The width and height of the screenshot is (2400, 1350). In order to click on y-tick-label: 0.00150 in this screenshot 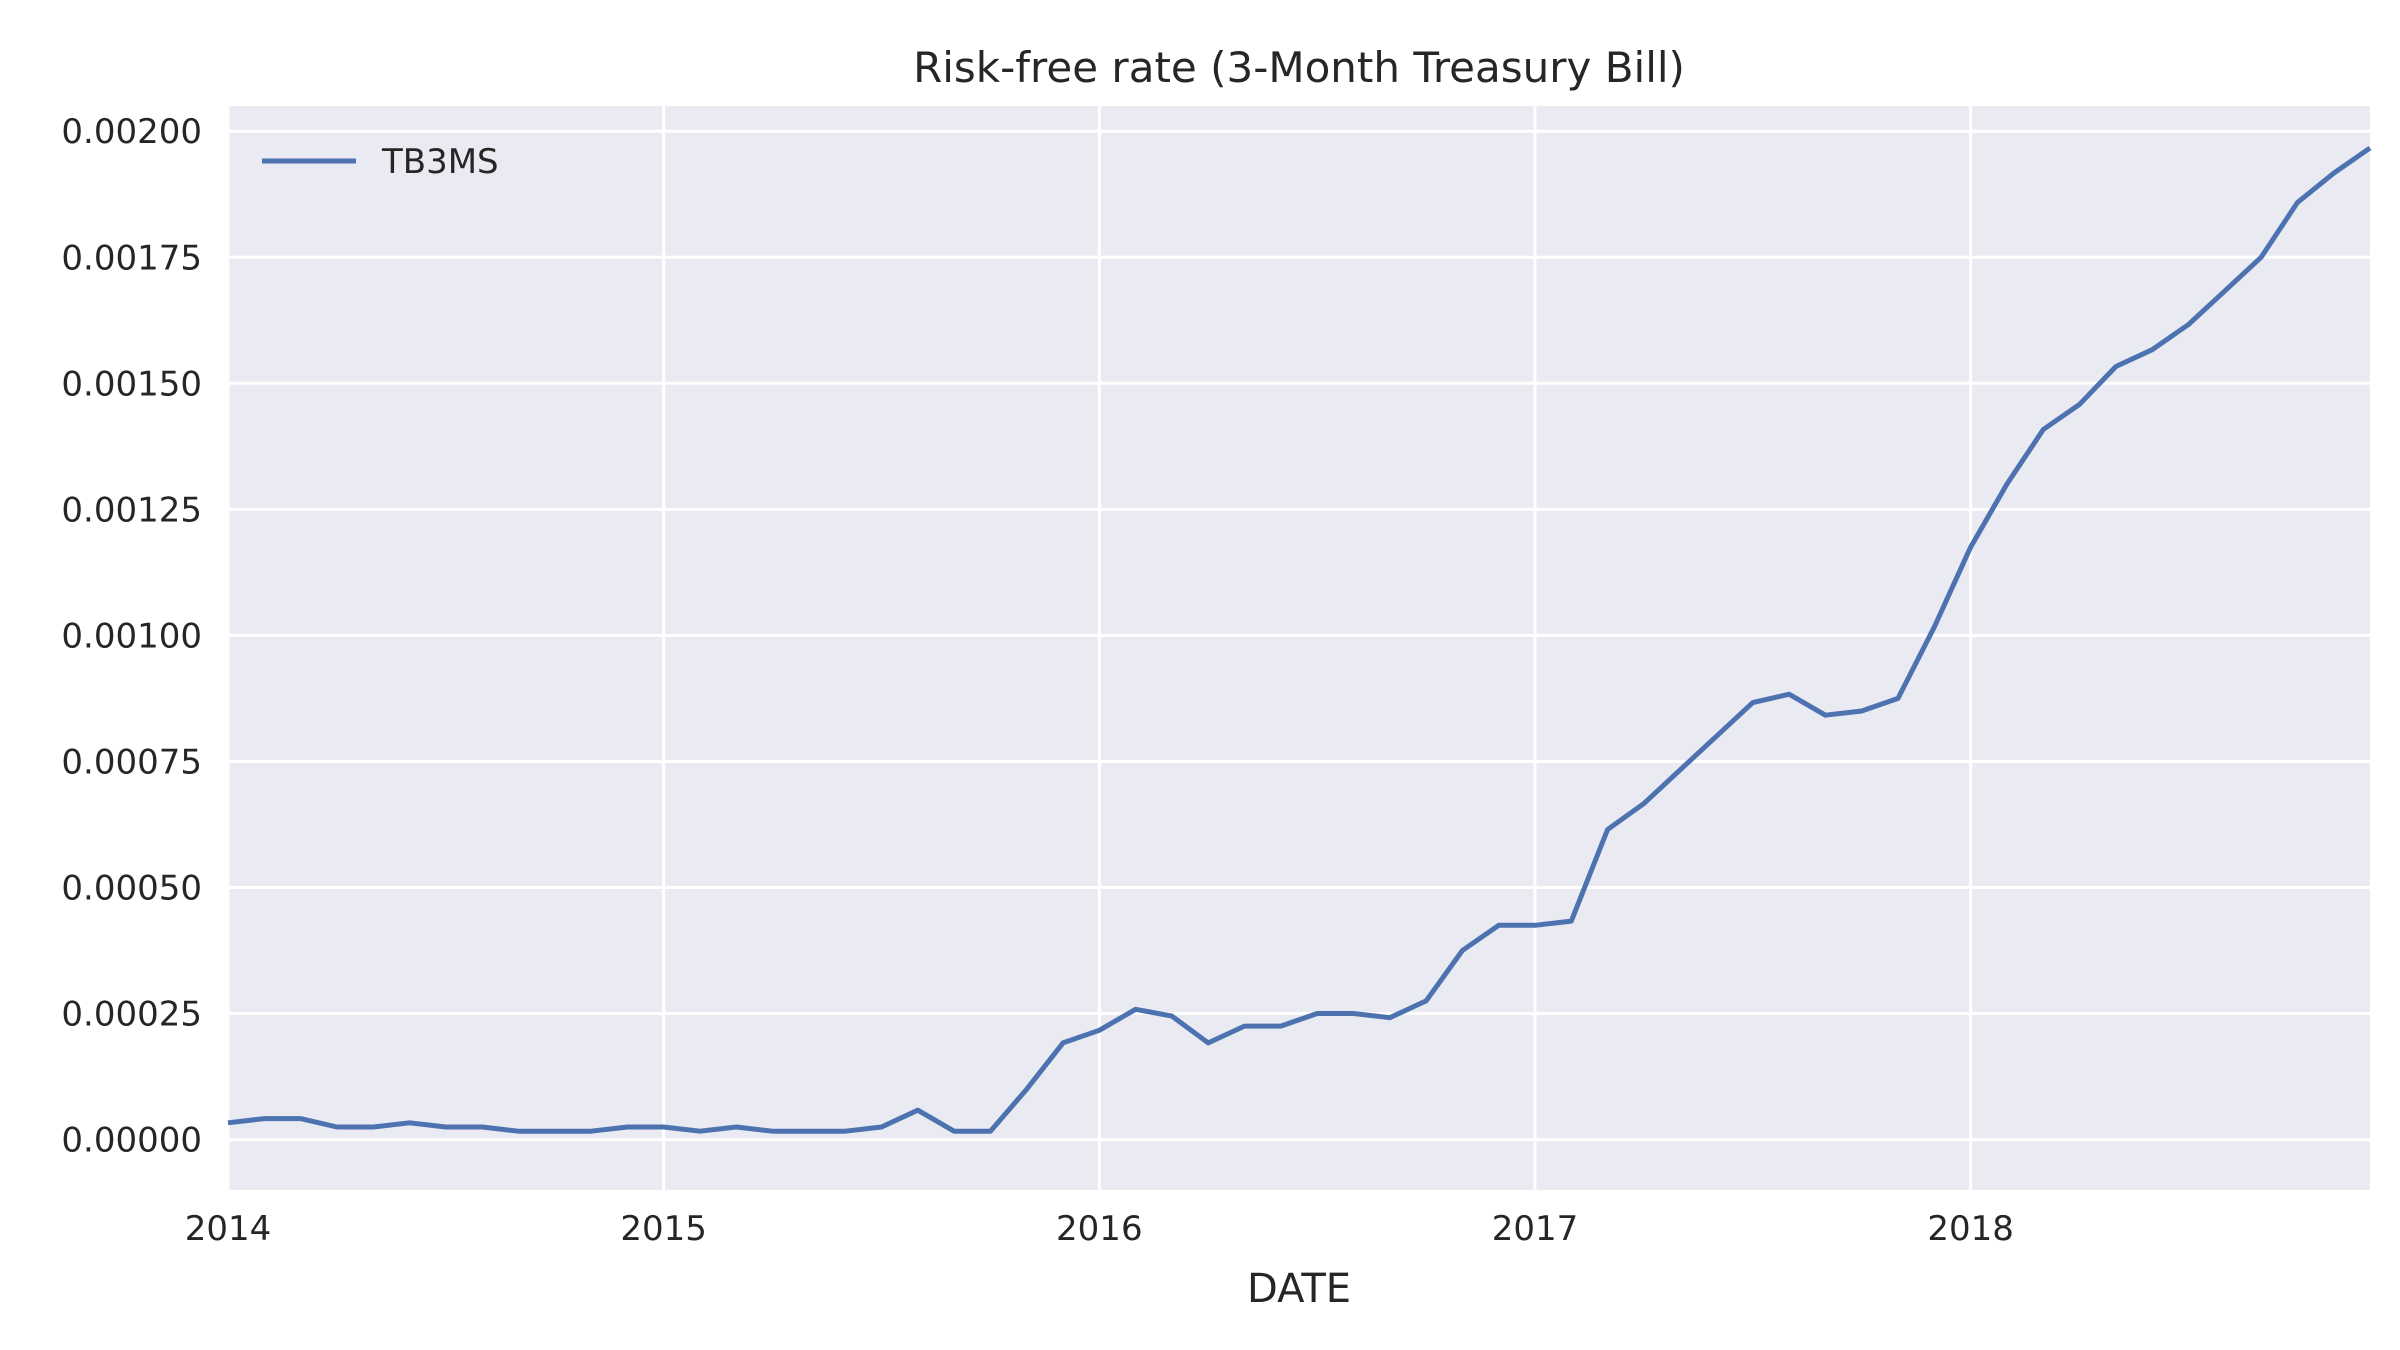, I will do `click(131, 384)`.